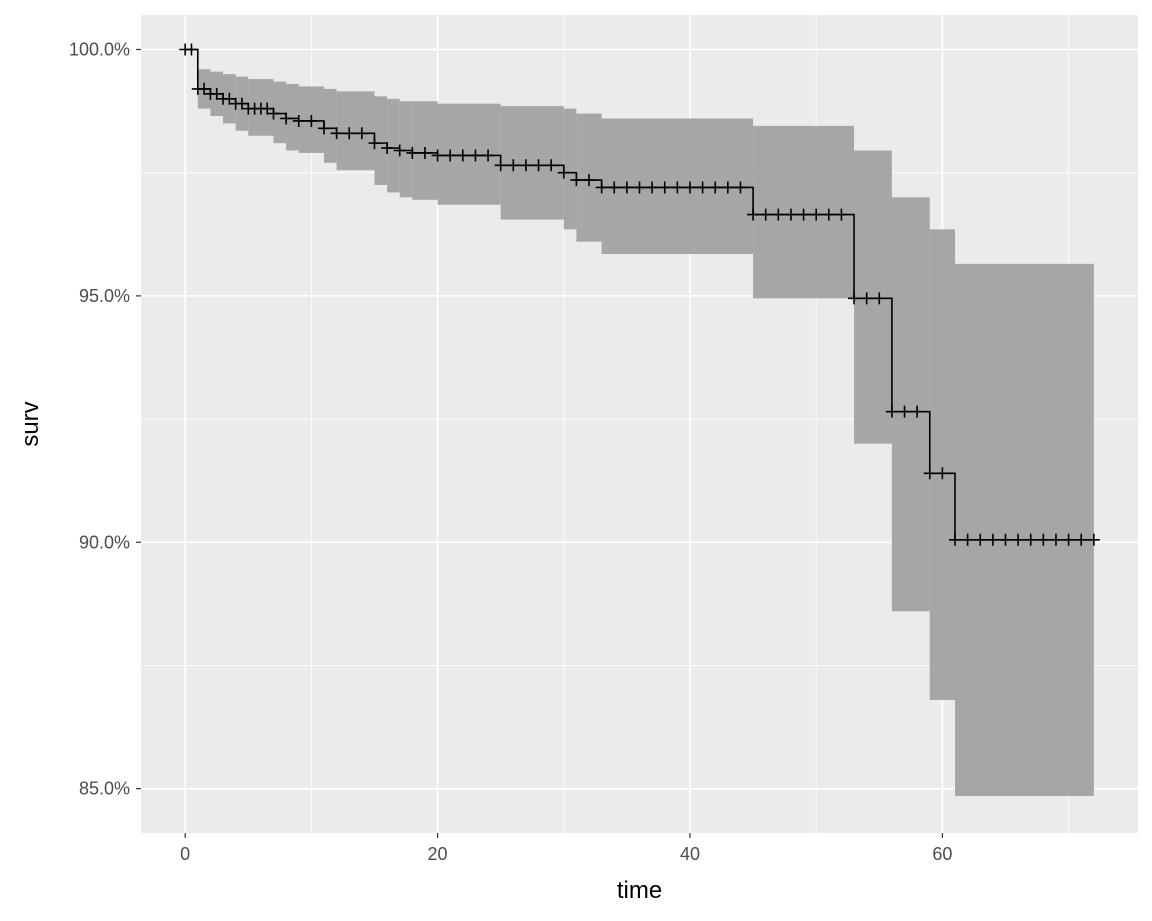 The image size is (1152, 921). Describe the element at coordinates (690, 854) in the screenshot. I see `x-tick-label: 40` at that location.